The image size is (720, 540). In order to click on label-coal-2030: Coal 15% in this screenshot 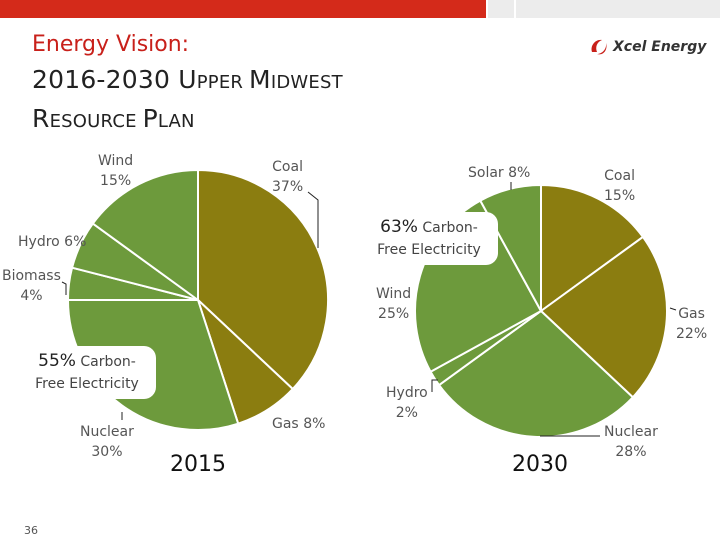, I will do `click(619, 186)`.